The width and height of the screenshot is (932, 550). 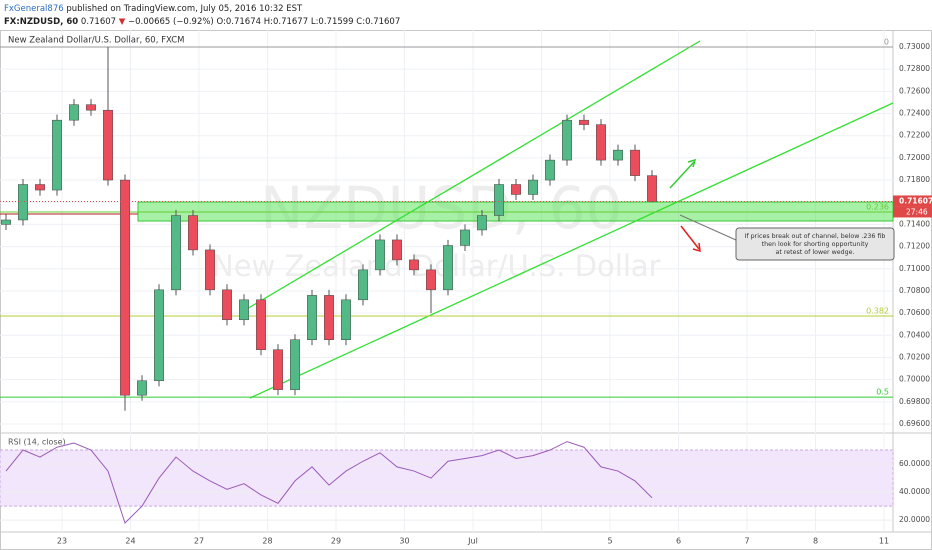 I want to click on callout-pointer, so click(x=708, y=227).